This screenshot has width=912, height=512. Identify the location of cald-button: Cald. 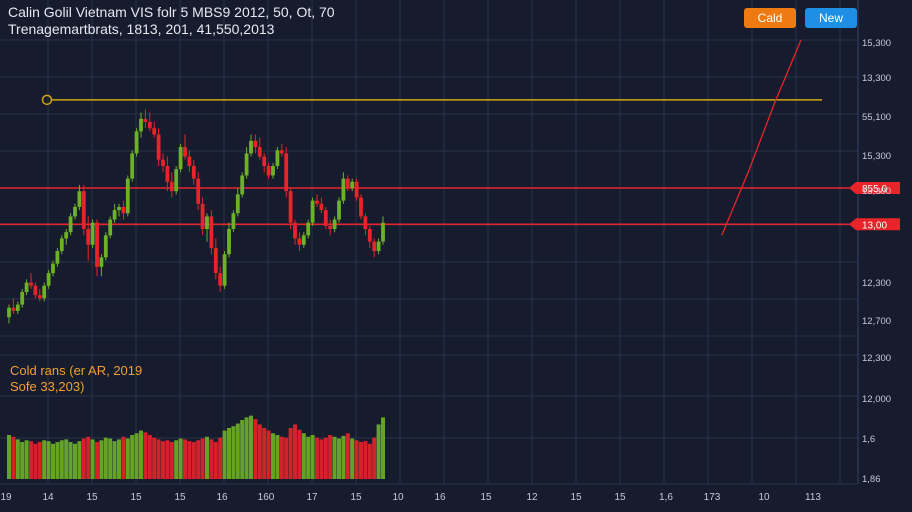
(770, 18).